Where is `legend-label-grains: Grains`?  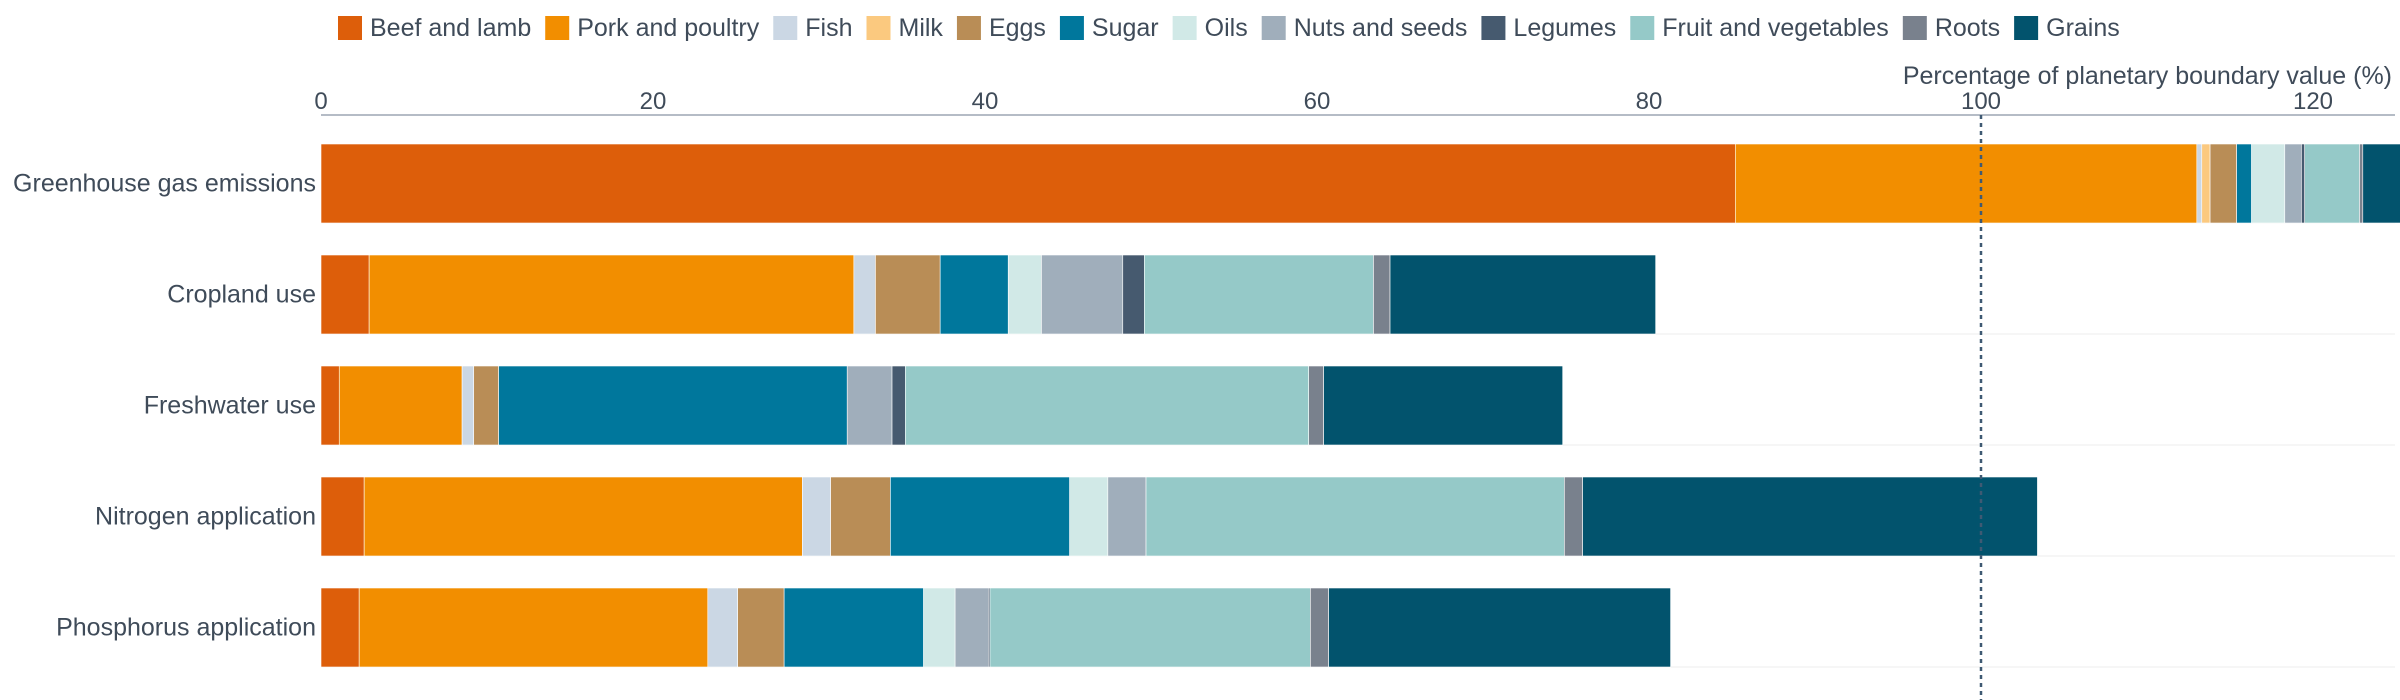
legend-label-grains: Grains is located at coordinates (2083, 28).